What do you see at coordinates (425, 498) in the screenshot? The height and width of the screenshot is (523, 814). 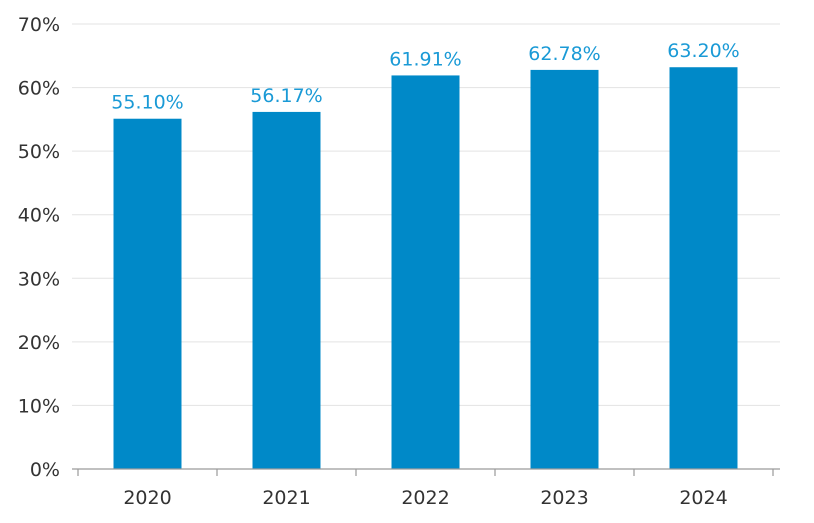 I see `x-tick-label-2022: 2022` at bounding box center [425, 498].